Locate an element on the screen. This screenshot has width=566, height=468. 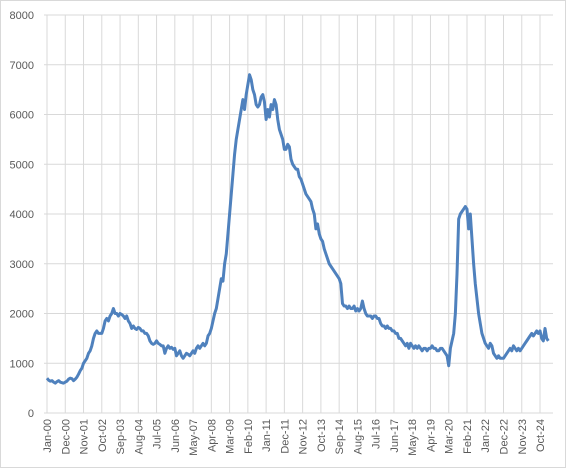
y-tick-label: 7000 is located at coordinates (22, 66).